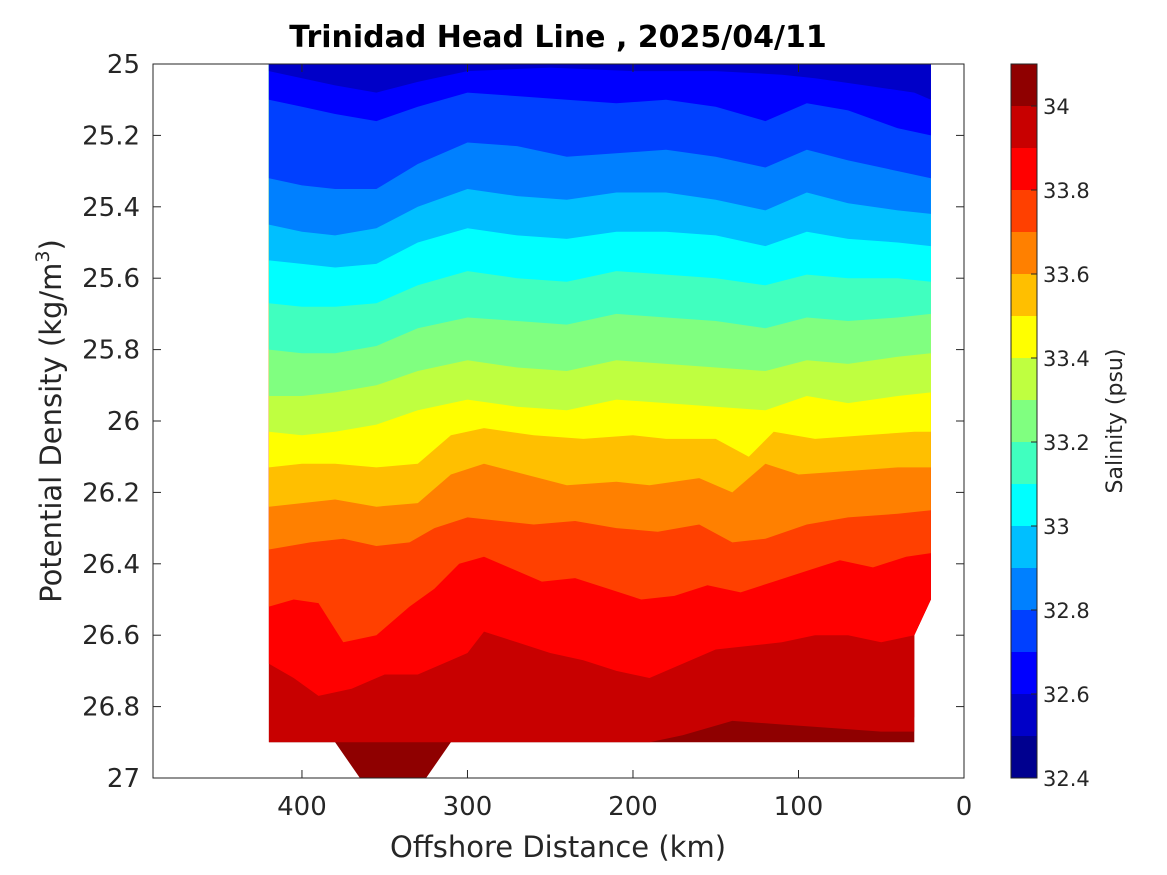 The width and height of the screenshot is (1167, 875). What do you see at coordinates (468, 807) in the screenshot?
I see `x-tick-label: 300` at bounding box center [468, 807].